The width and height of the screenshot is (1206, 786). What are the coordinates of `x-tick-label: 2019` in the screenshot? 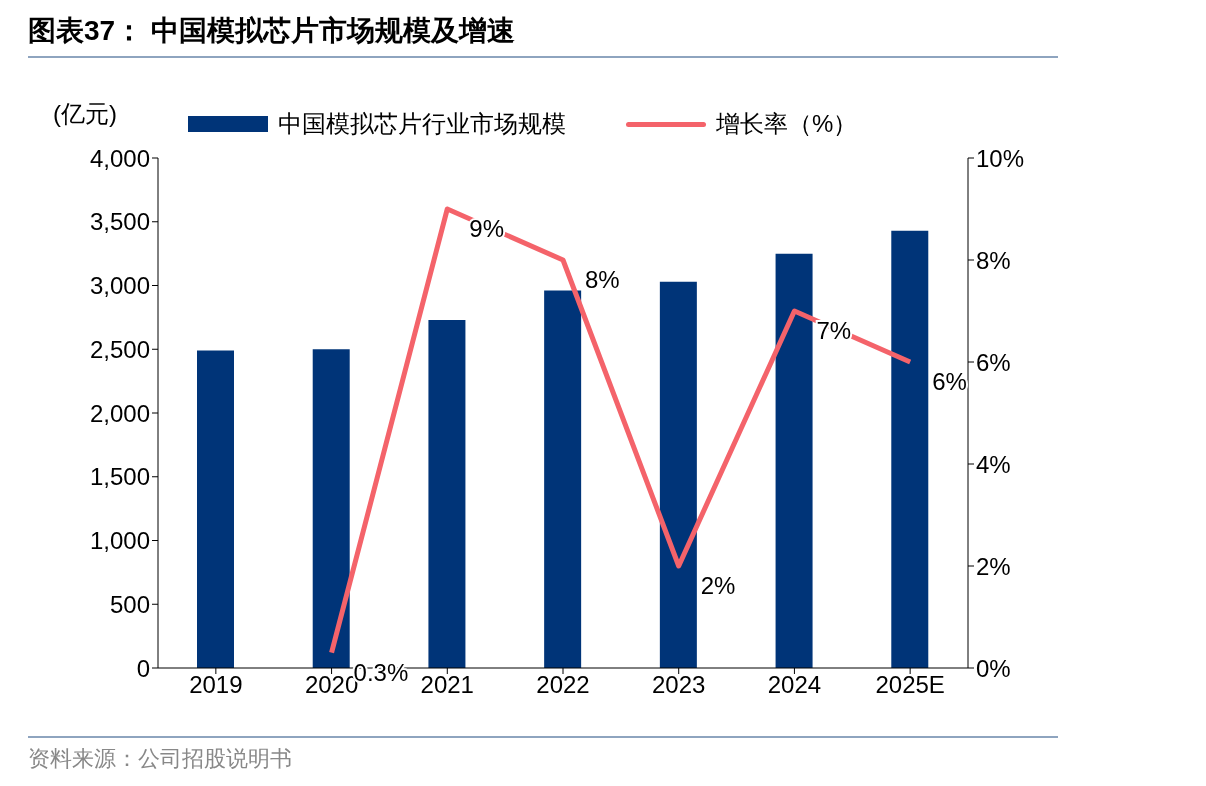 It's located at (216, 685).